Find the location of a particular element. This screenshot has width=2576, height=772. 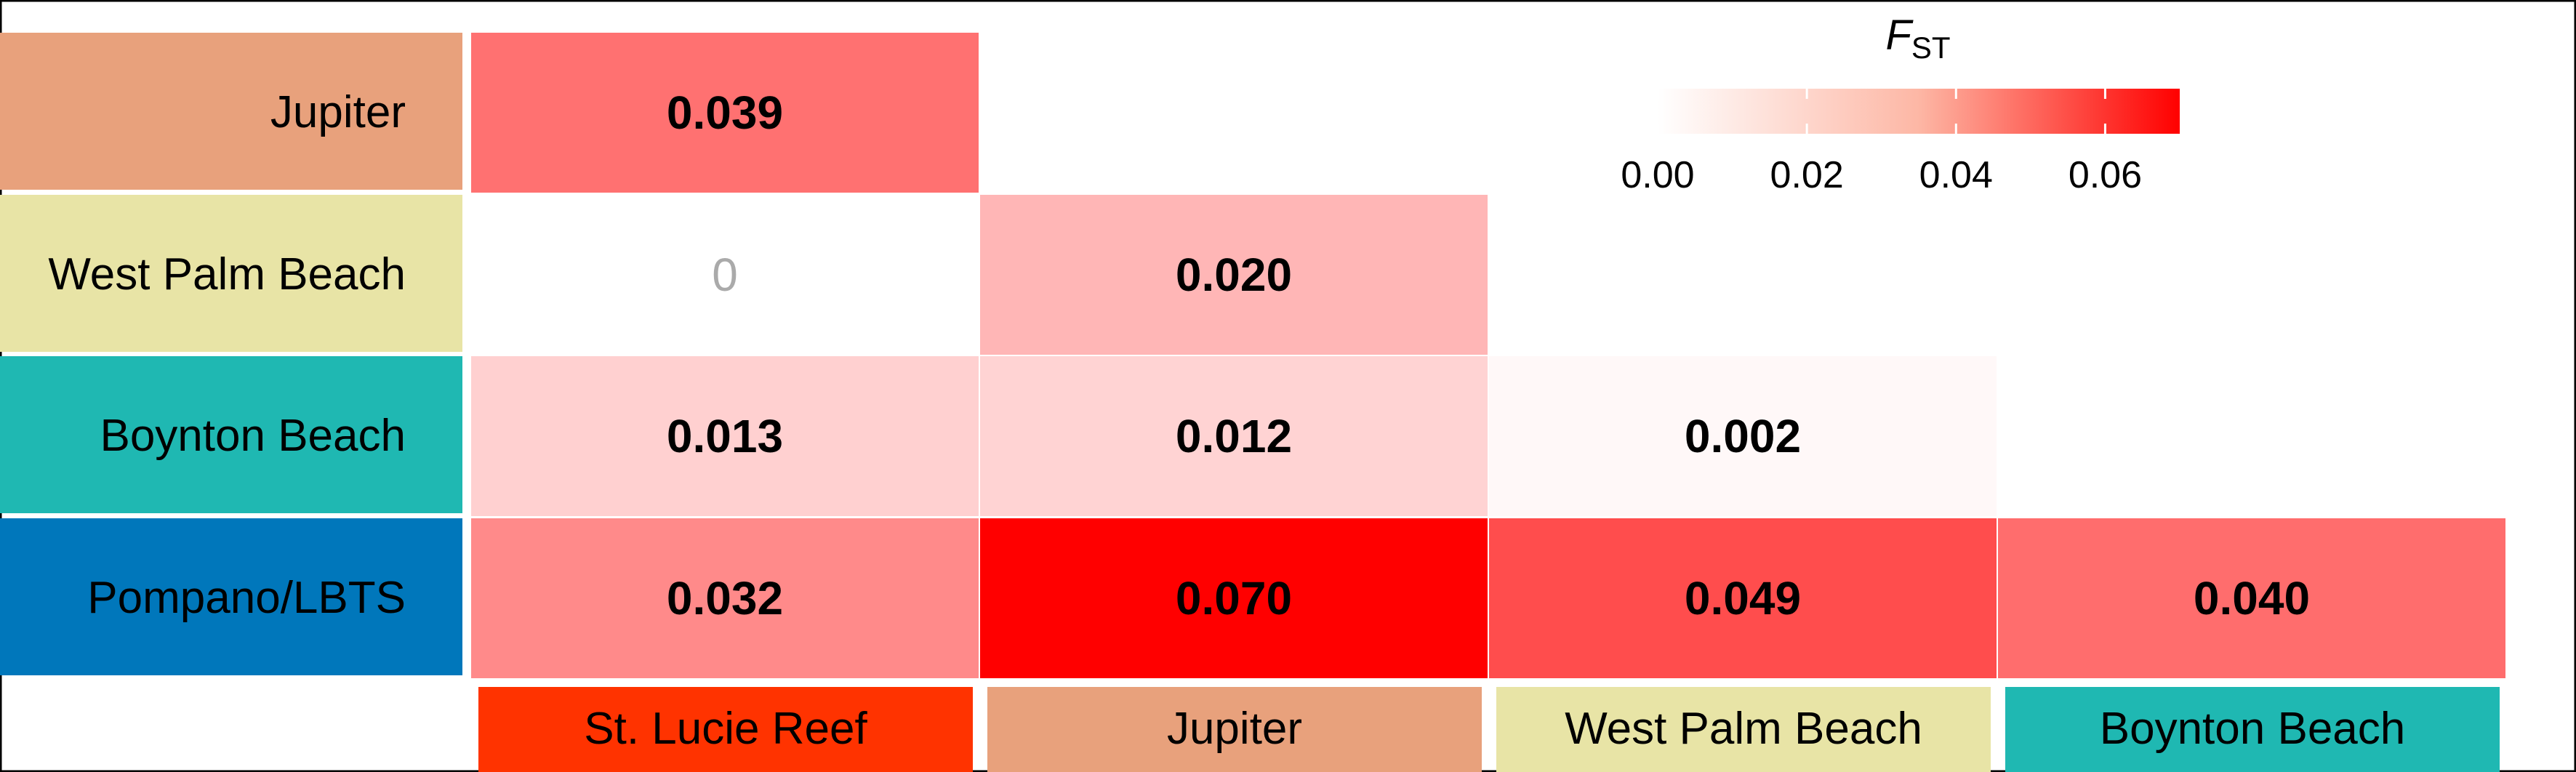

column-label-jupiter: Jupiter is located at coordinates (1234, 730).